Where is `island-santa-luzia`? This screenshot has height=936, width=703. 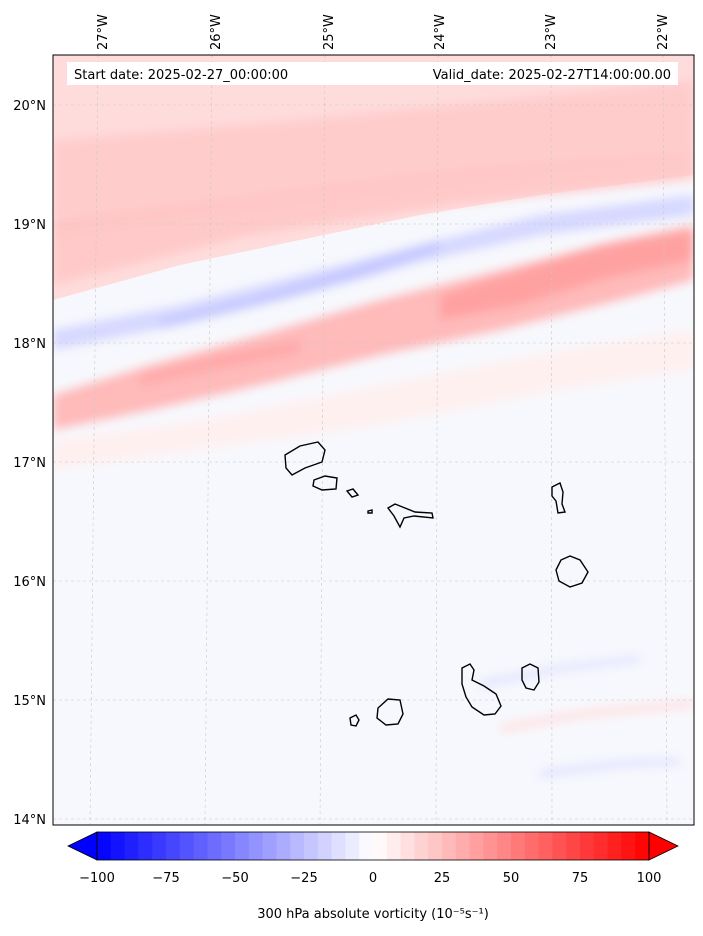
island-santa-luzia is located at coordinates (352, 493).